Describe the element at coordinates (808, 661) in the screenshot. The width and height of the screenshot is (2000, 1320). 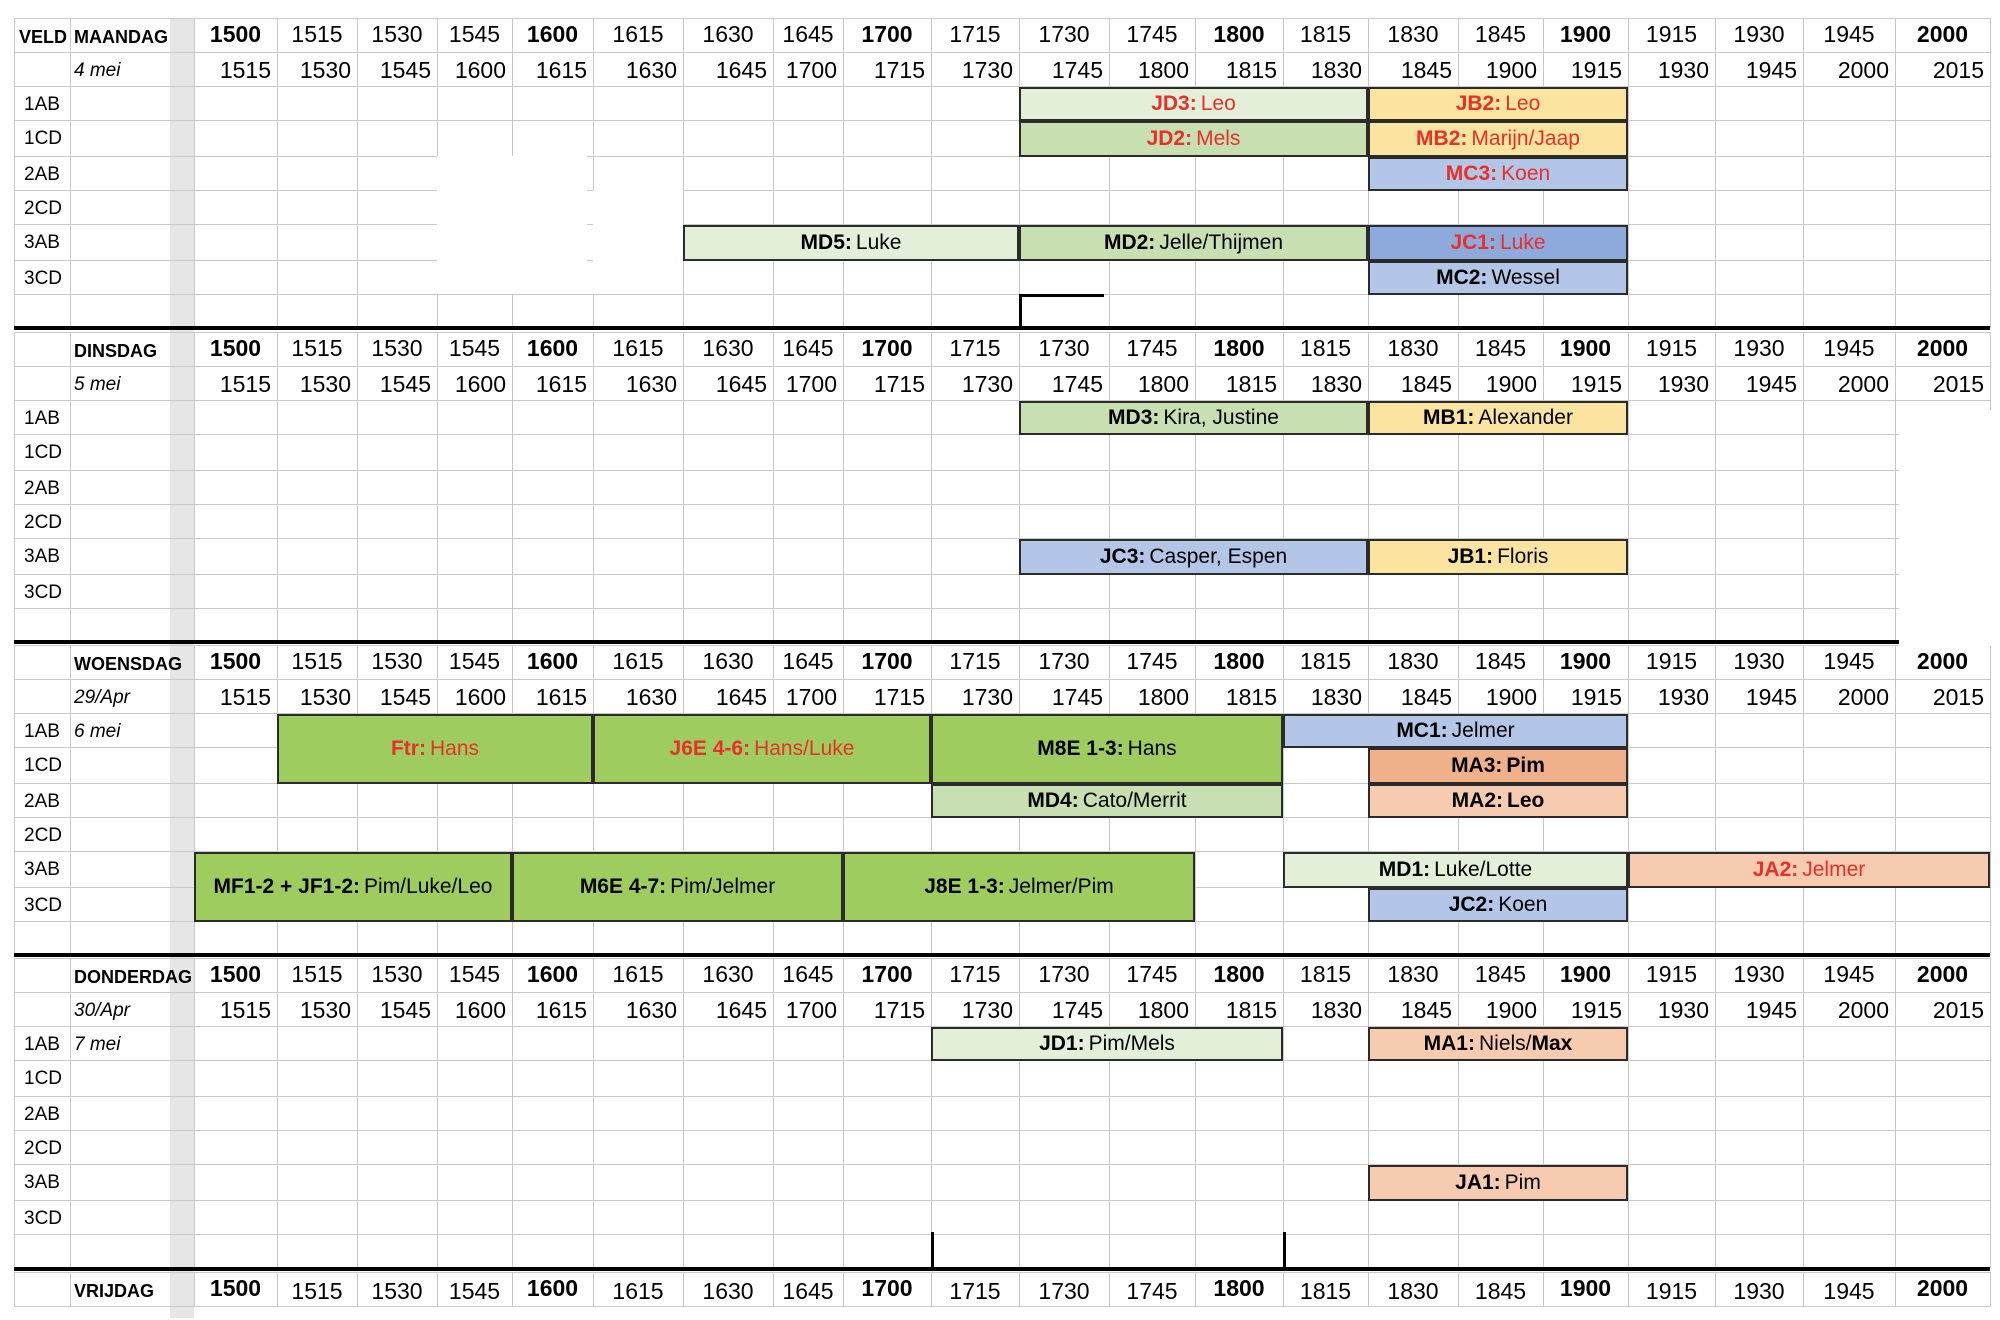
I see `time-start-label: 1645` at that location.